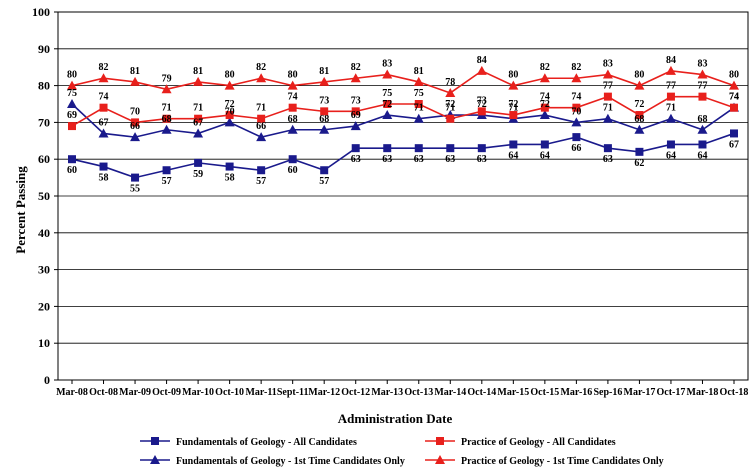 This screenshot has height=468, width=756. Describe the element at coordinates (293, 119) in the screenshot. I see `series-1-label-7: 68` at that location.